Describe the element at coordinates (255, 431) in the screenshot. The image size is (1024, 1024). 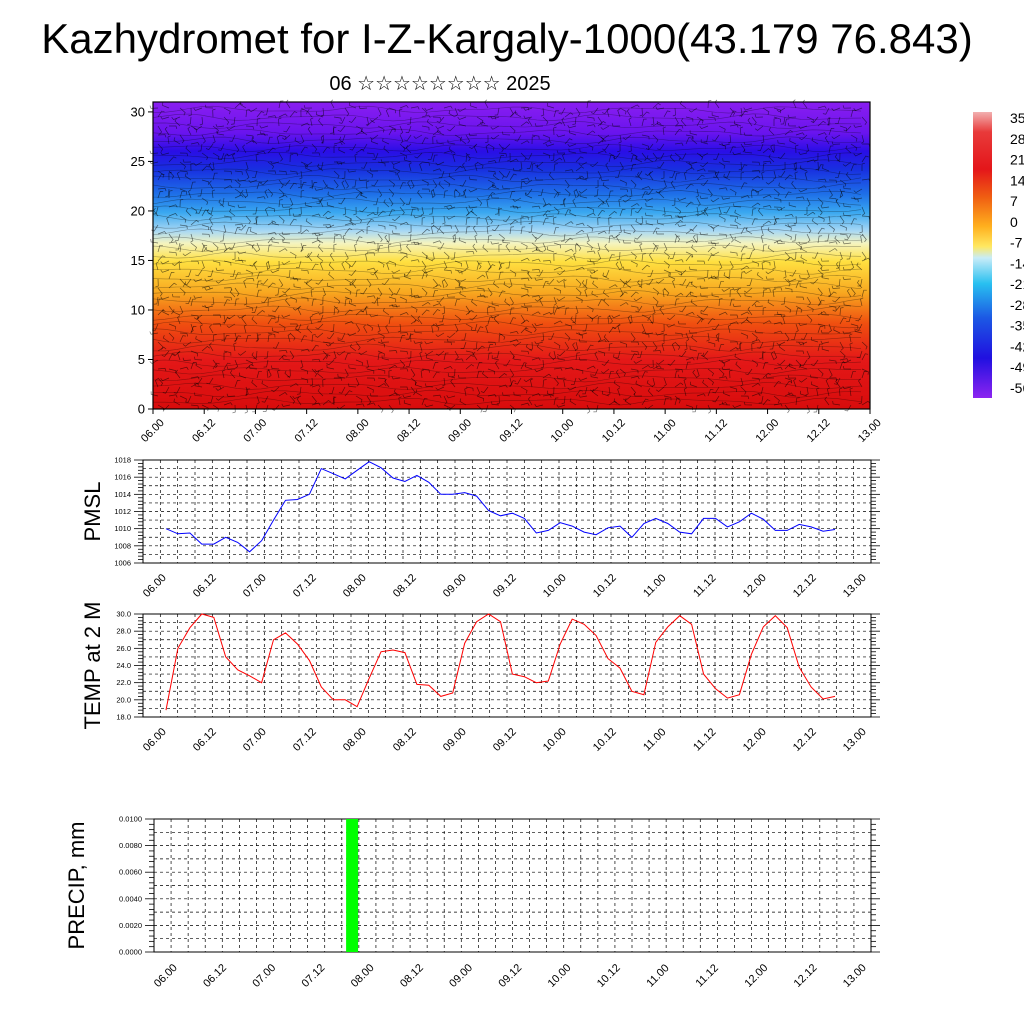
I see `section-xtick-label: 07.00` at that location.